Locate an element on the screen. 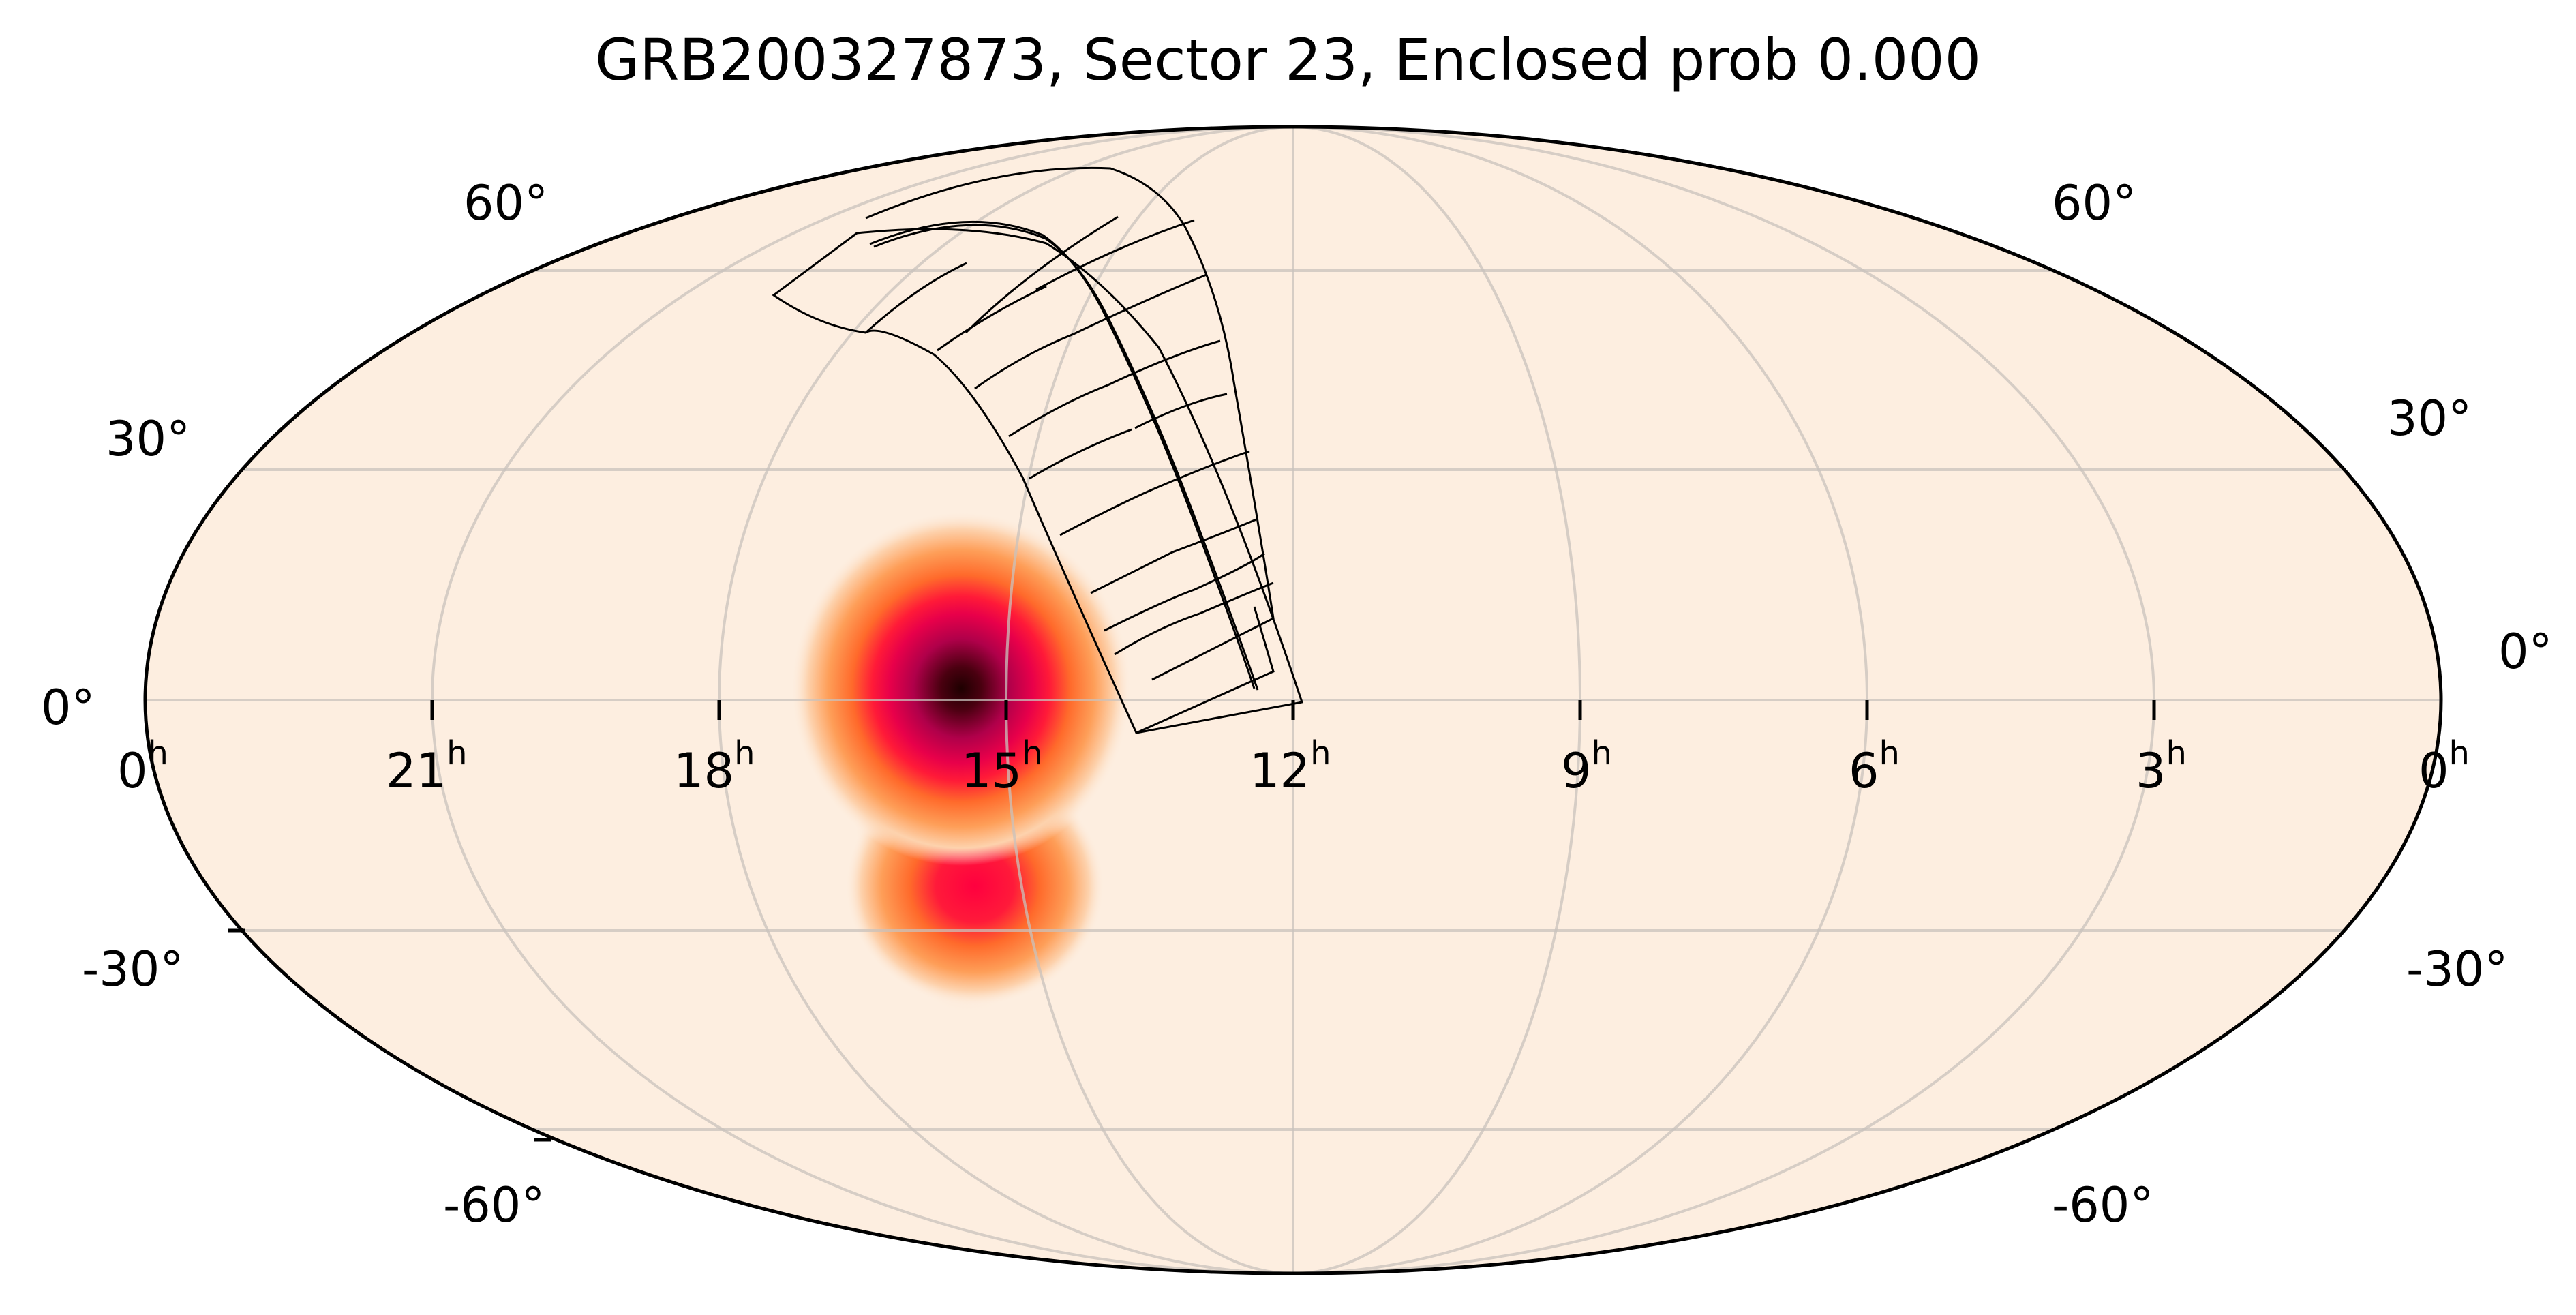 Image resolution: width=2576 pixels, height=1315 pixels. tess-footprint is located at coordinates (1037, 450).